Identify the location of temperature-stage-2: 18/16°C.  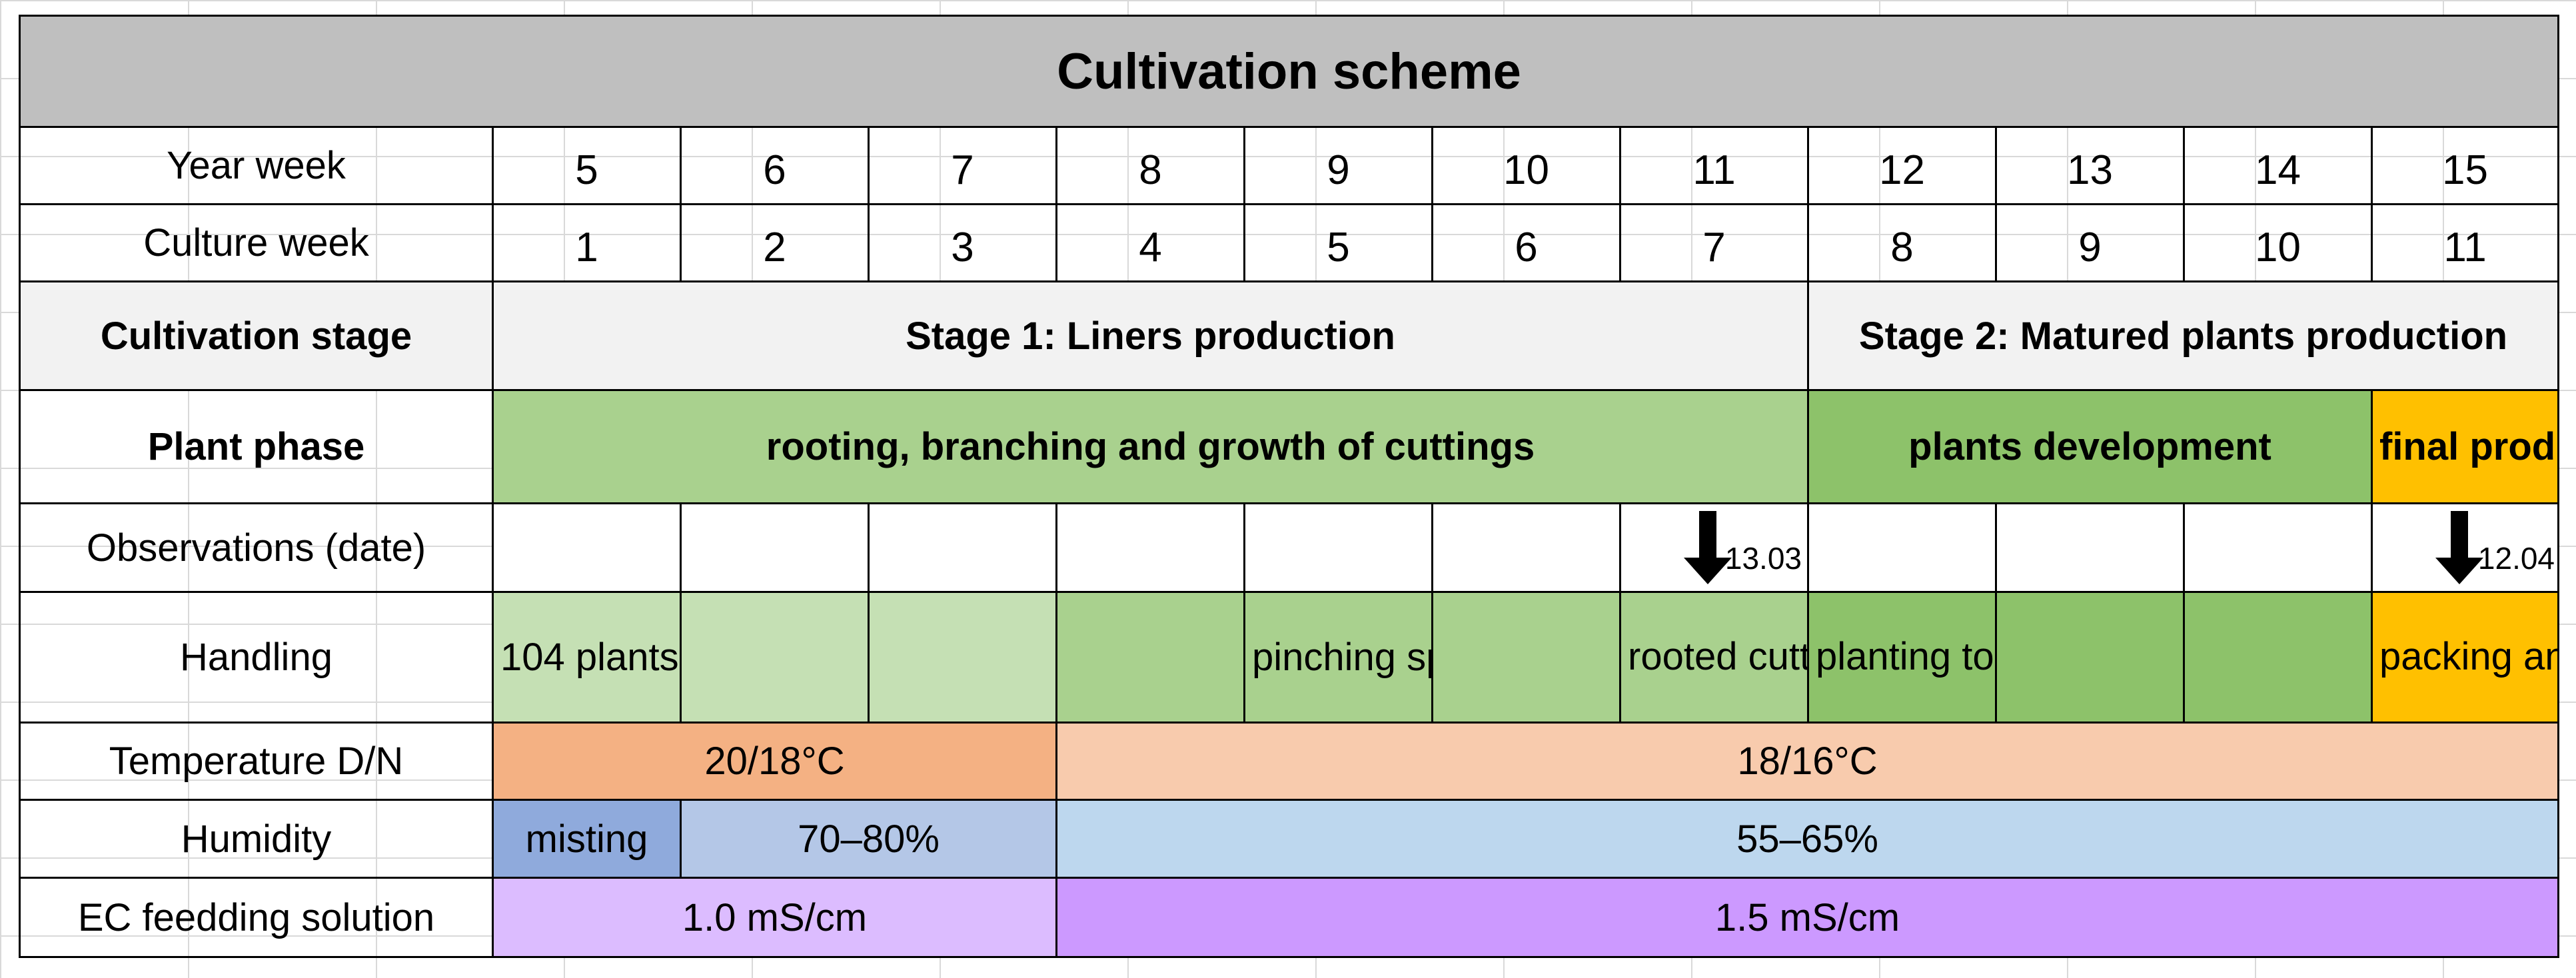
(1807, 761).